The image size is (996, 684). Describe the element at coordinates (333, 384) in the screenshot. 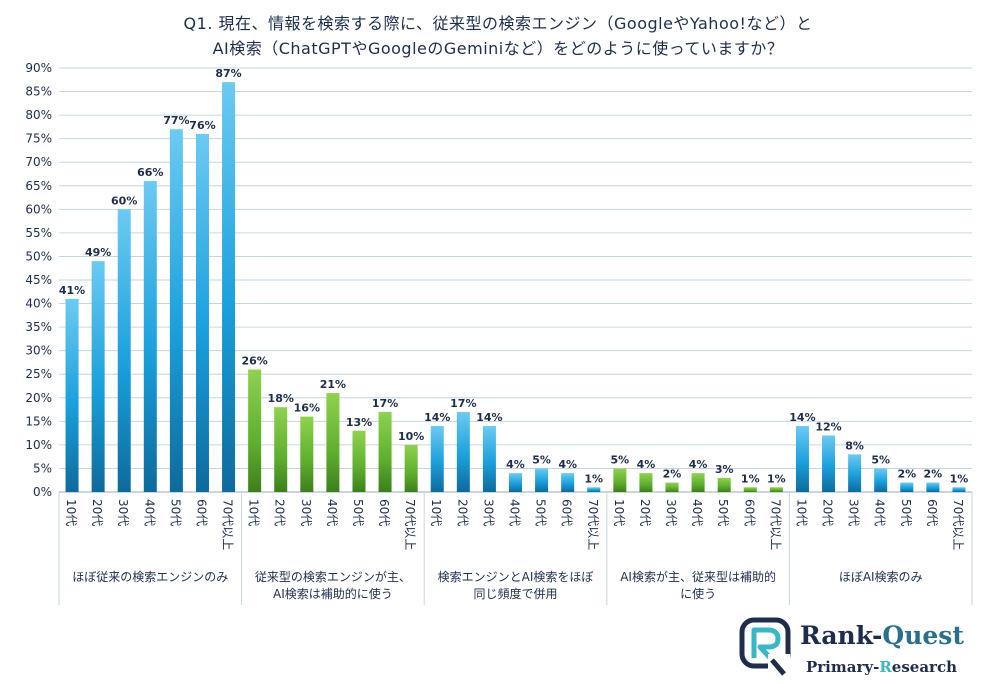

I see `data-label: 21%` at that location.